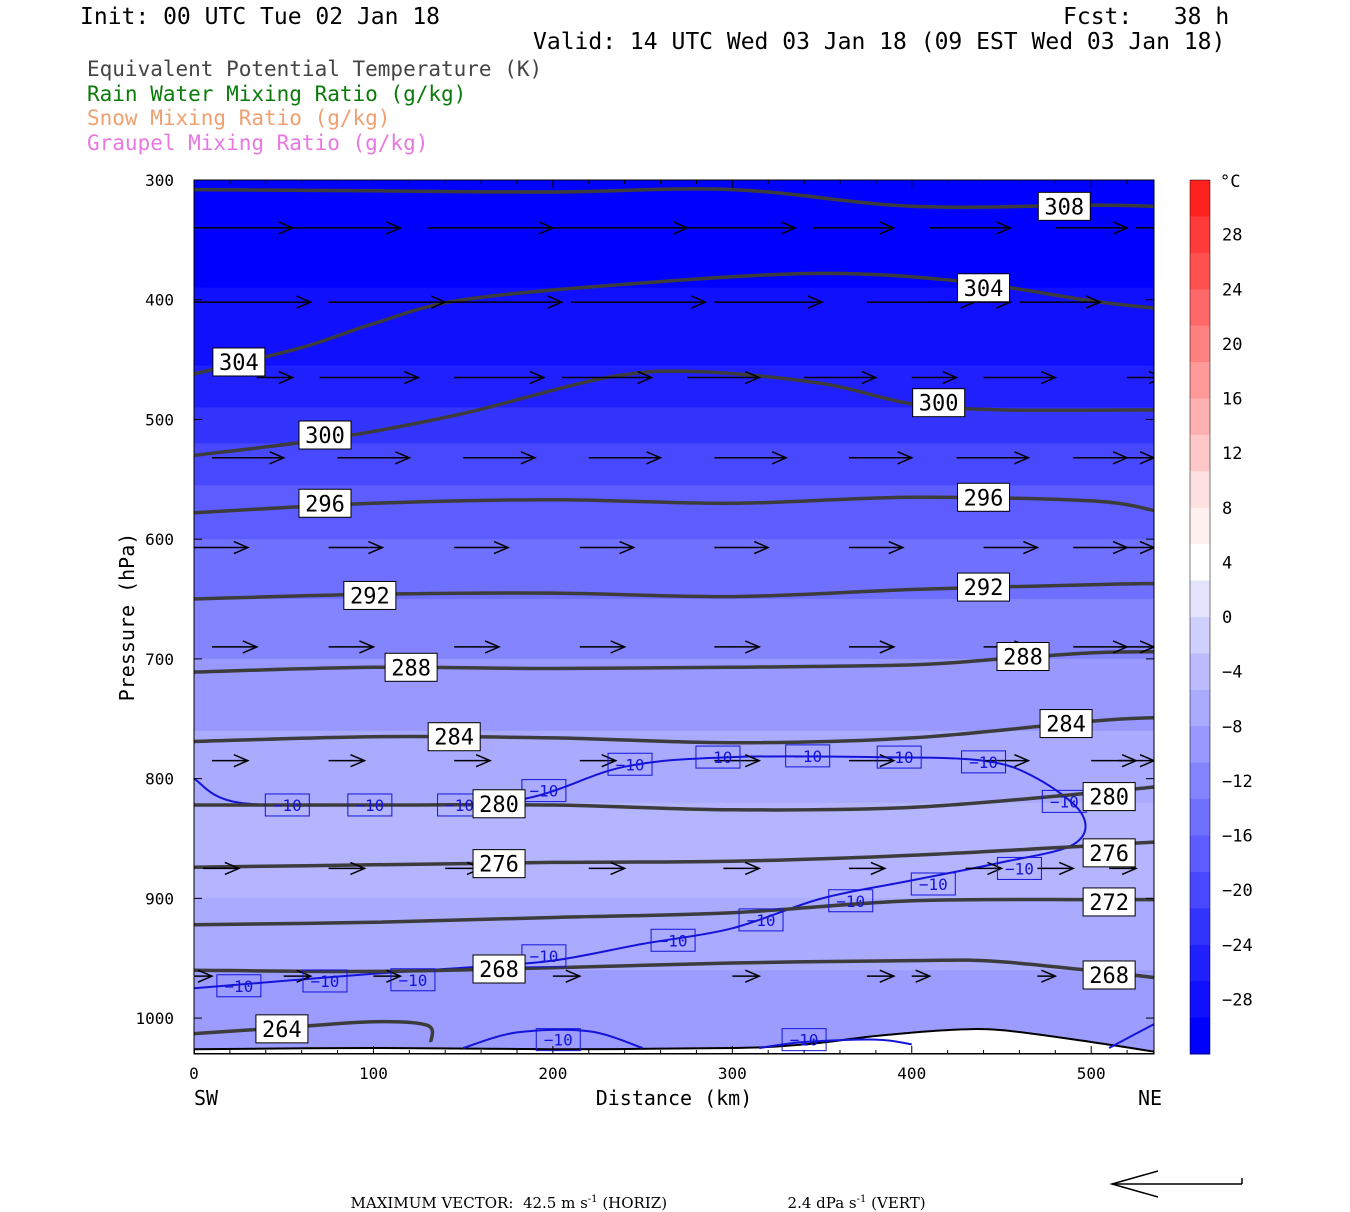 Image resolution: width=1350 pixels, height=1212 pixels. What do you see at coordinates (1150, 1098) in the screenshot?
I see `x-right-label: NE` at bounding box center [1150, 1098].